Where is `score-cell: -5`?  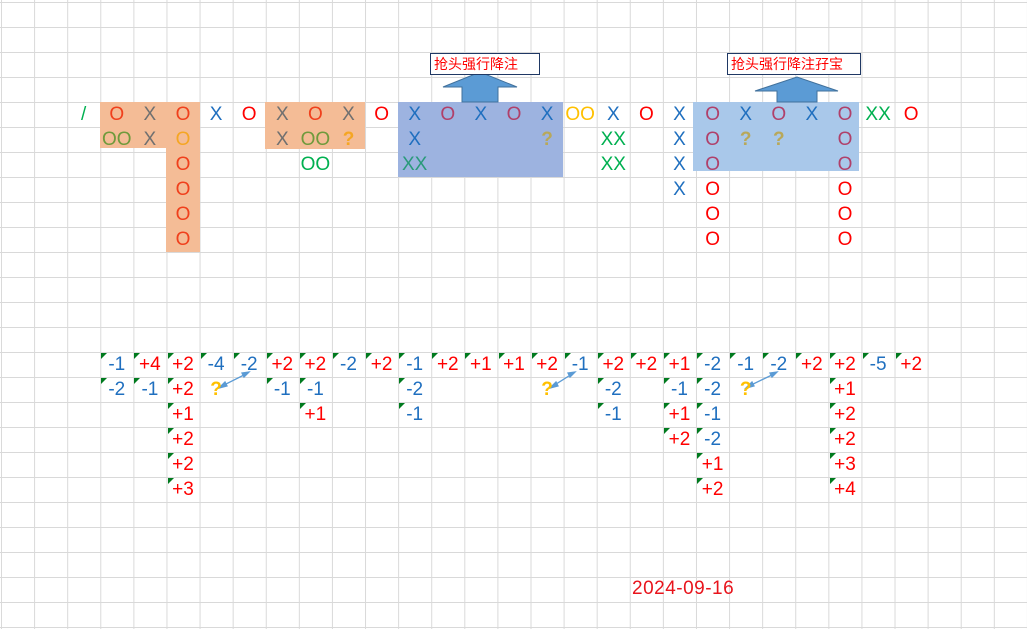
score-cell: -5 is located at coordinates (878, 364).